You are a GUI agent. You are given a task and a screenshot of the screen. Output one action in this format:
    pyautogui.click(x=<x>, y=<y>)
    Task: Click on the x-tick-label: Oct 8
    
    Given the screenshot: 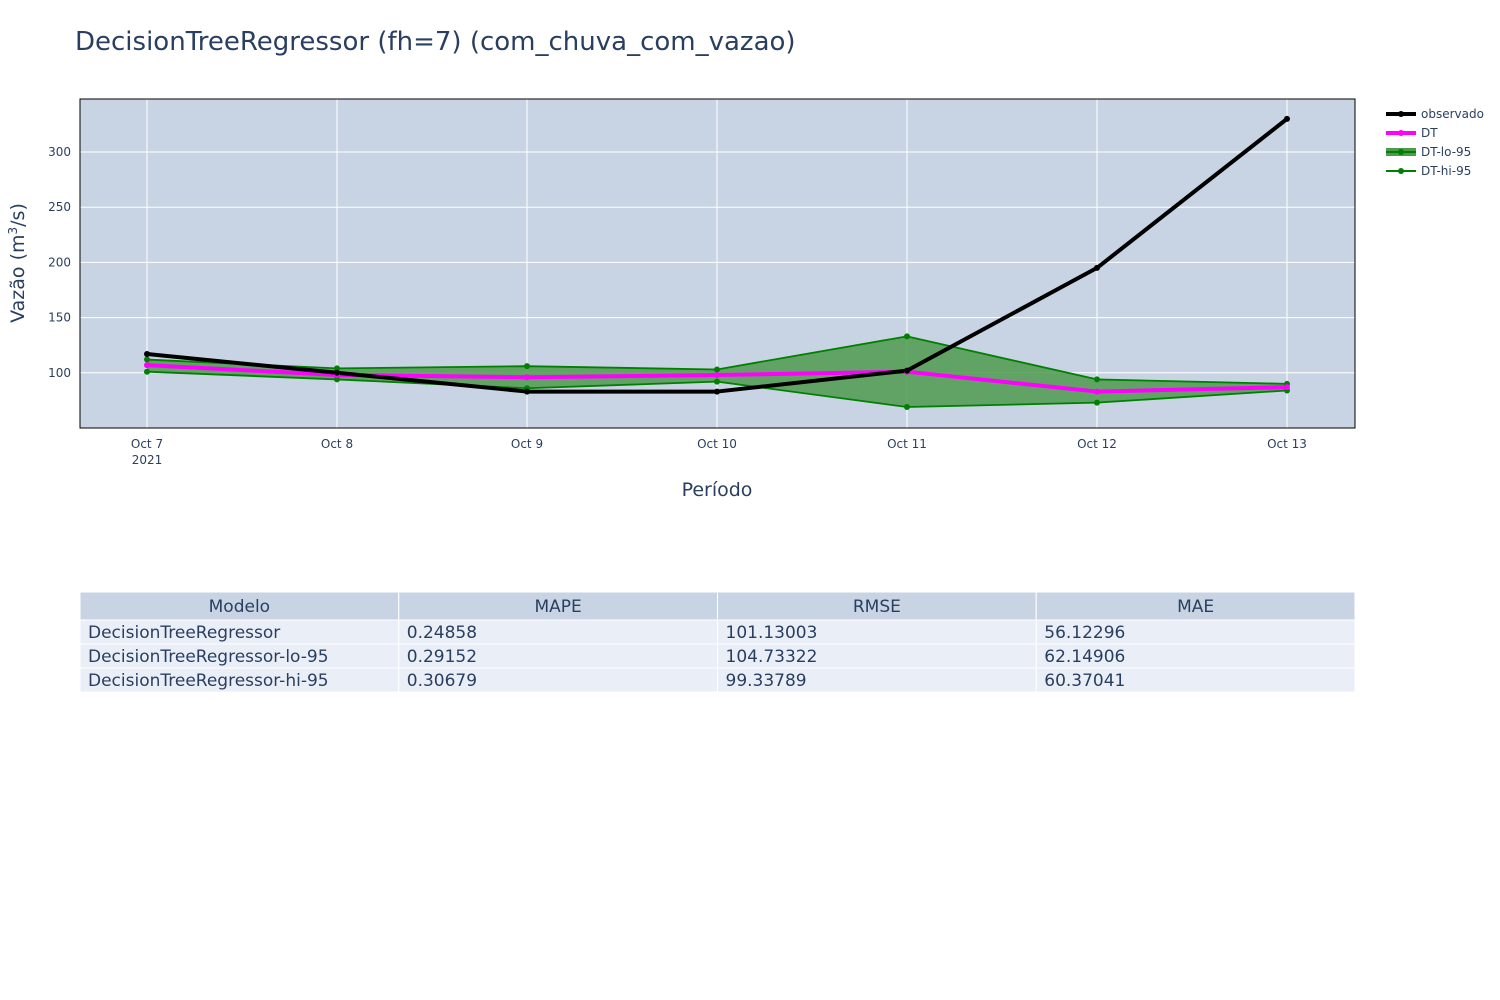 What is the action you would take?
    pyautogui.click(x=337, y=444)
    